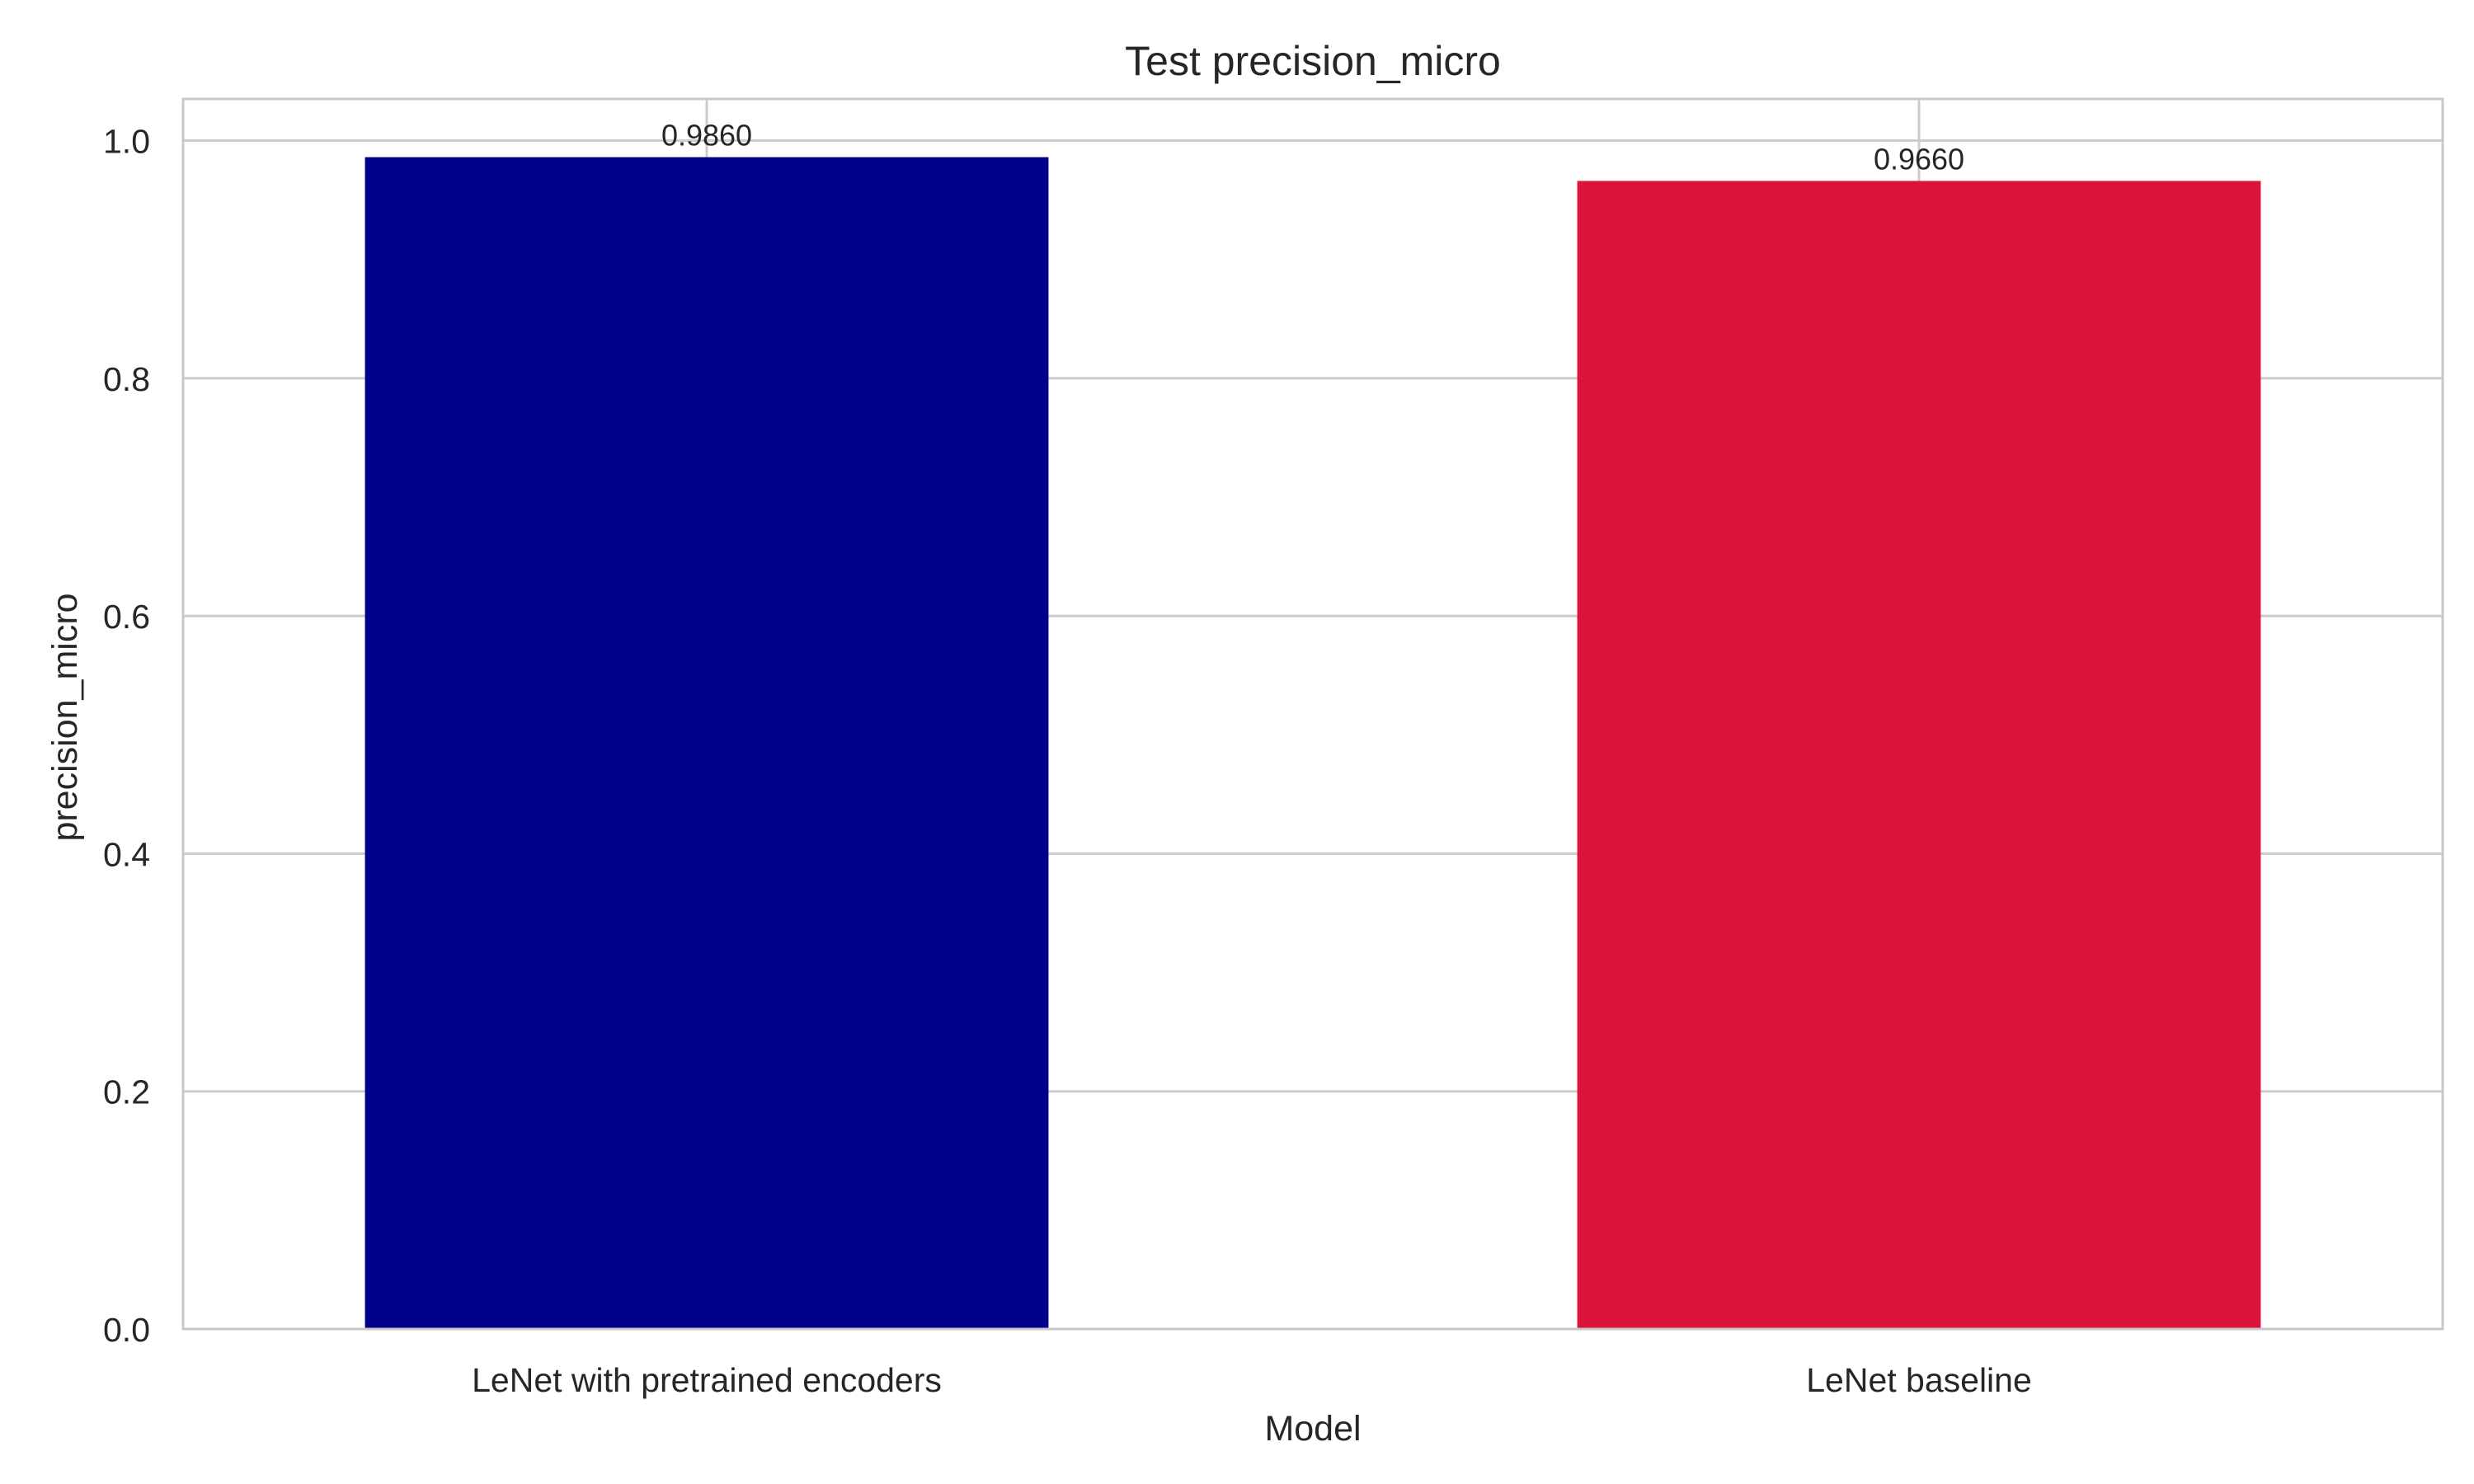 This screenshot has height=1484, width=2474. I want to click on value-label: 0.9660, so click(1919, 159).